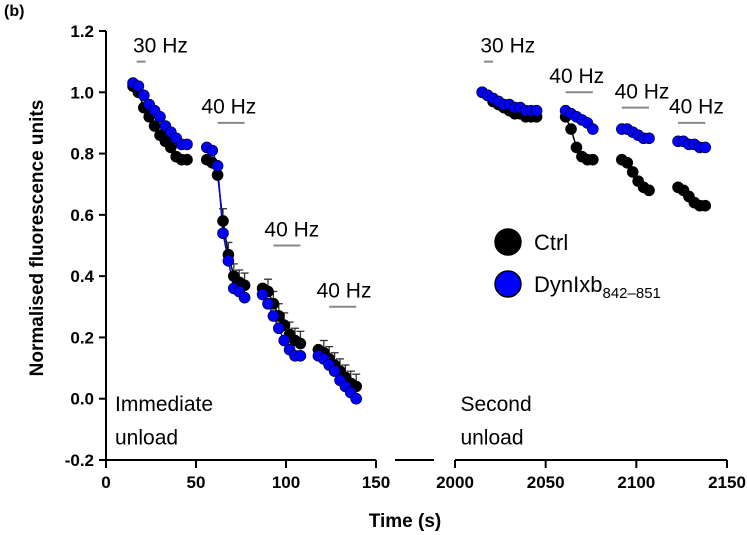 The width and height of the screenshot is (747, 535). I want to click on legend-label-subscript: 842–851, so click(631, 293).